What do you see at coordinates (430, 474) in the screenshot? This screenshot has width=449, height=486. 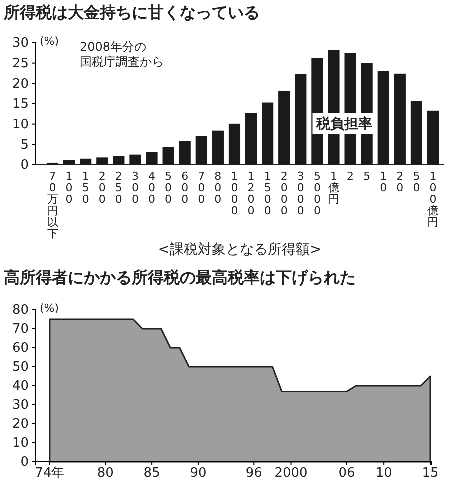 I see `x-tick-label: 15` at bounding box center [430, 474].